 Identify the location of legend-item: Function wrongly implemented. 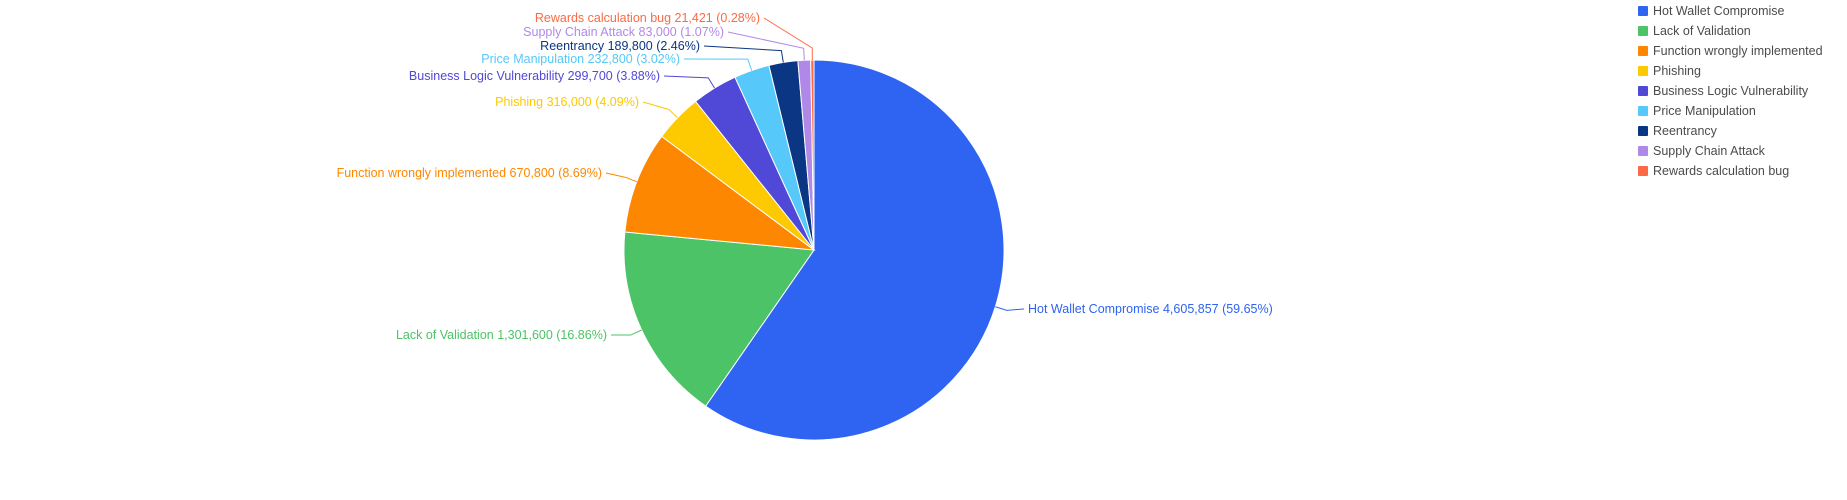
(1730, 51).